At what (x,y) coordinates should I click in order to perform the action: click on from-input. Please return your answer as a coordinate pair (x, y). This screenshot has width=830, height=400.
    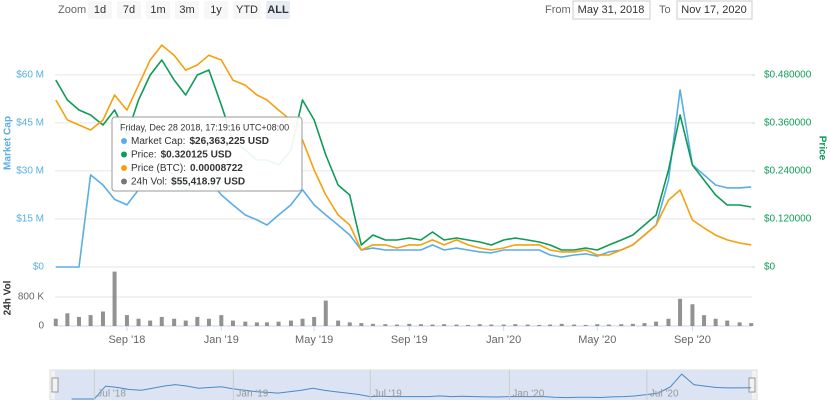
    Looking at the image, I should click on (611, 10).